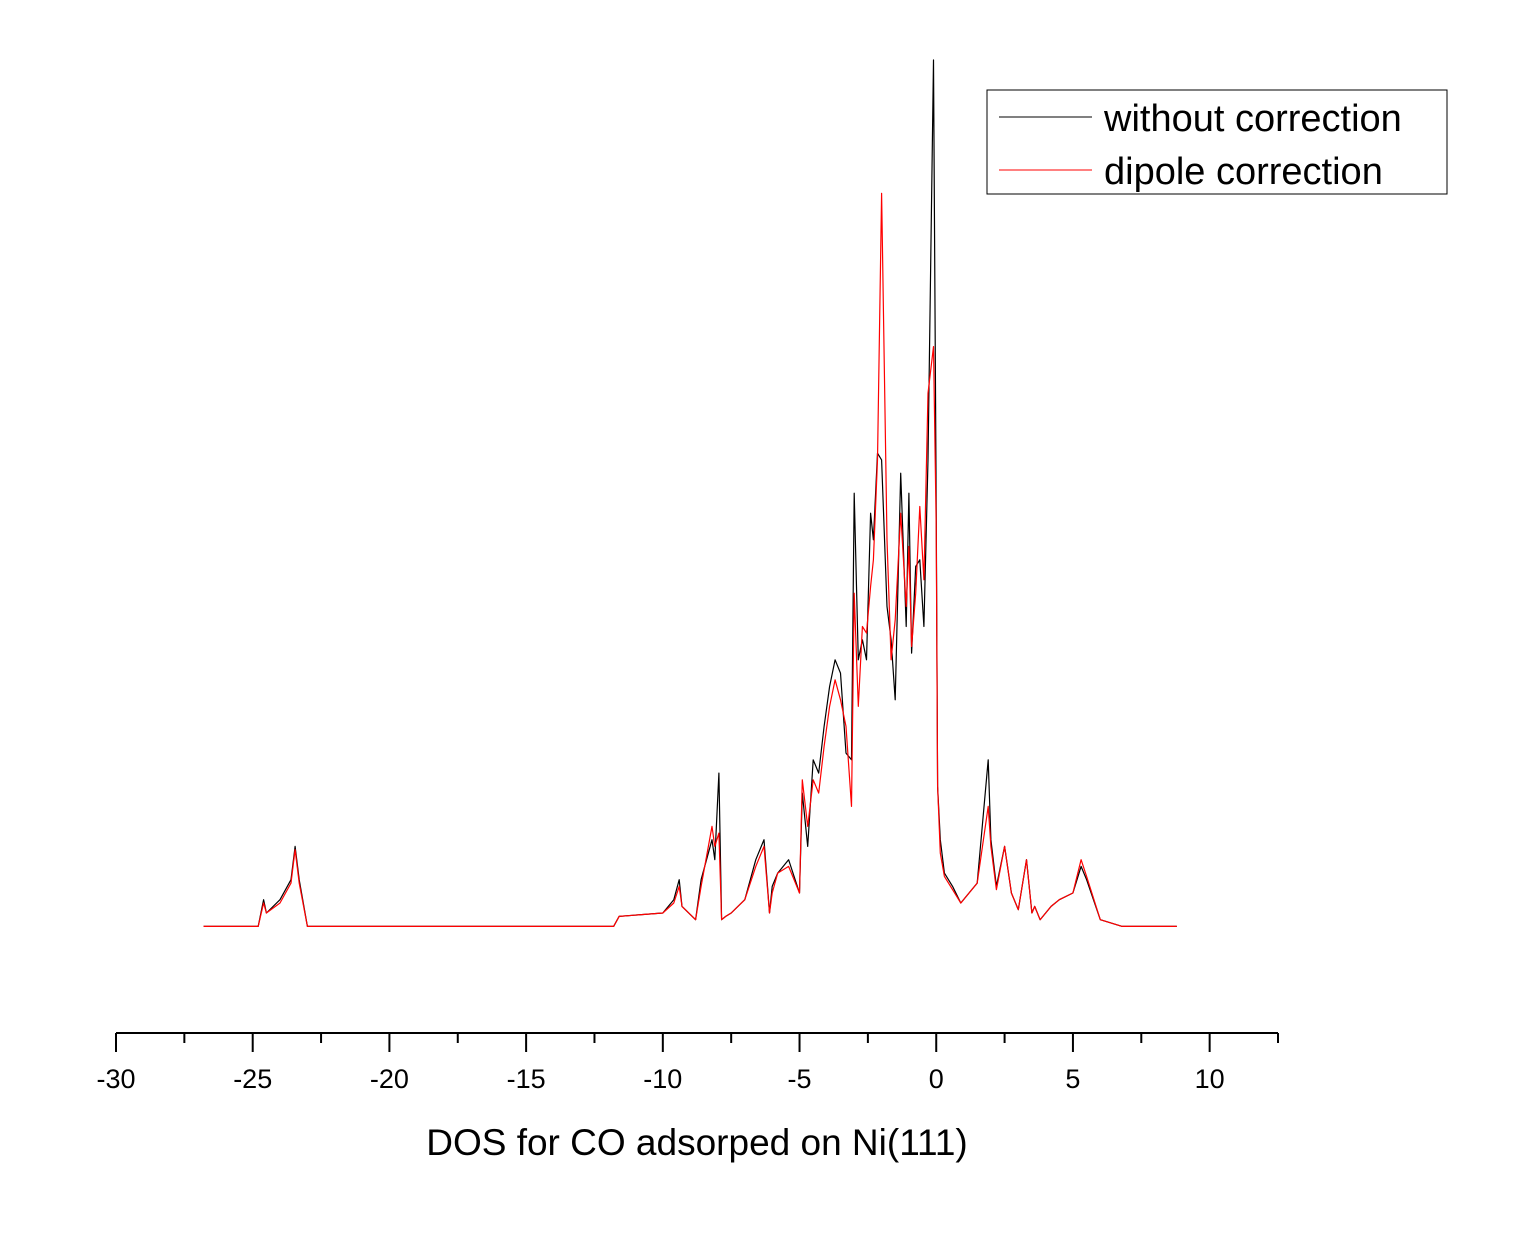 The image size is (1535, 1254). Describe the element at coordinates (936, 1079) in the screenshot. I see `x-tick-label: 0` at that location.